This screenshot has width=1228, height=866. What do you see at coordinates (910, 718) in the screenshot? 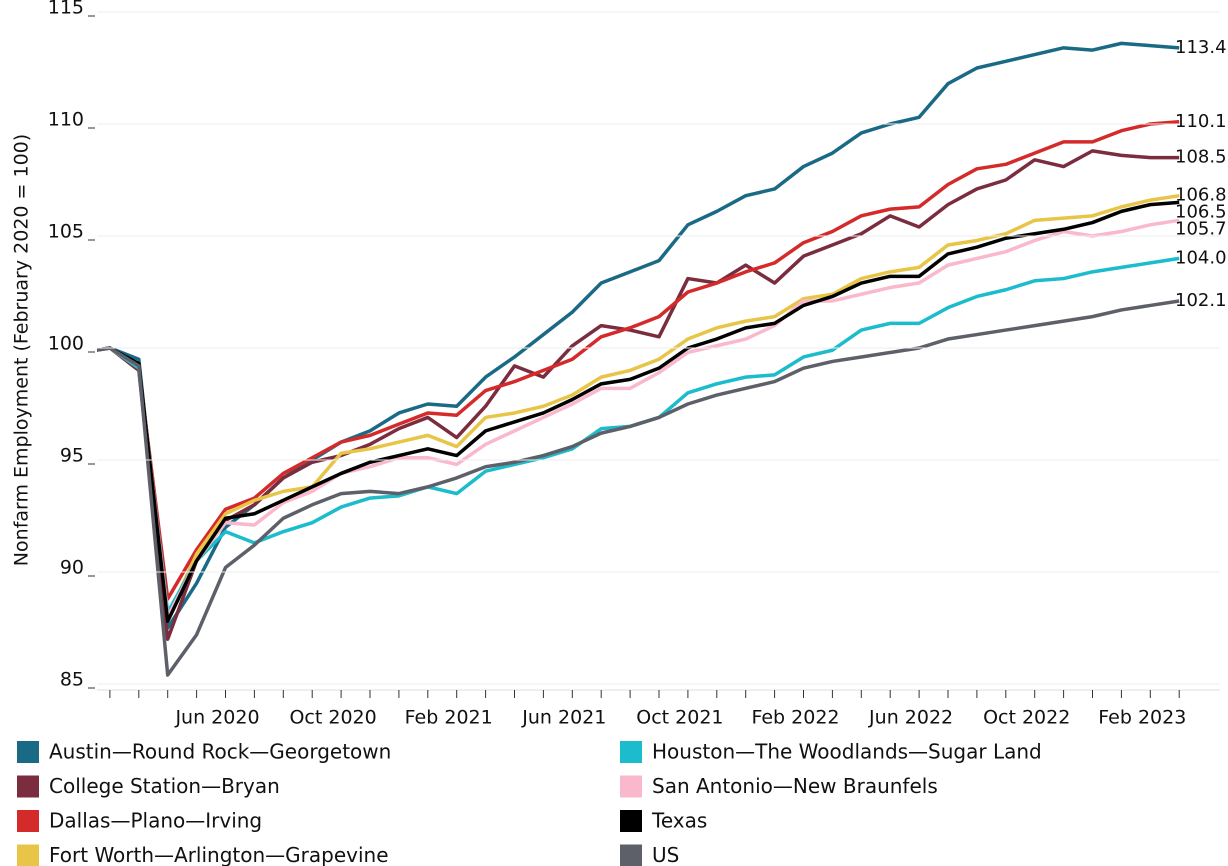
I see `x-tick-label: Jun 2022` at bounding box center [910, 718].